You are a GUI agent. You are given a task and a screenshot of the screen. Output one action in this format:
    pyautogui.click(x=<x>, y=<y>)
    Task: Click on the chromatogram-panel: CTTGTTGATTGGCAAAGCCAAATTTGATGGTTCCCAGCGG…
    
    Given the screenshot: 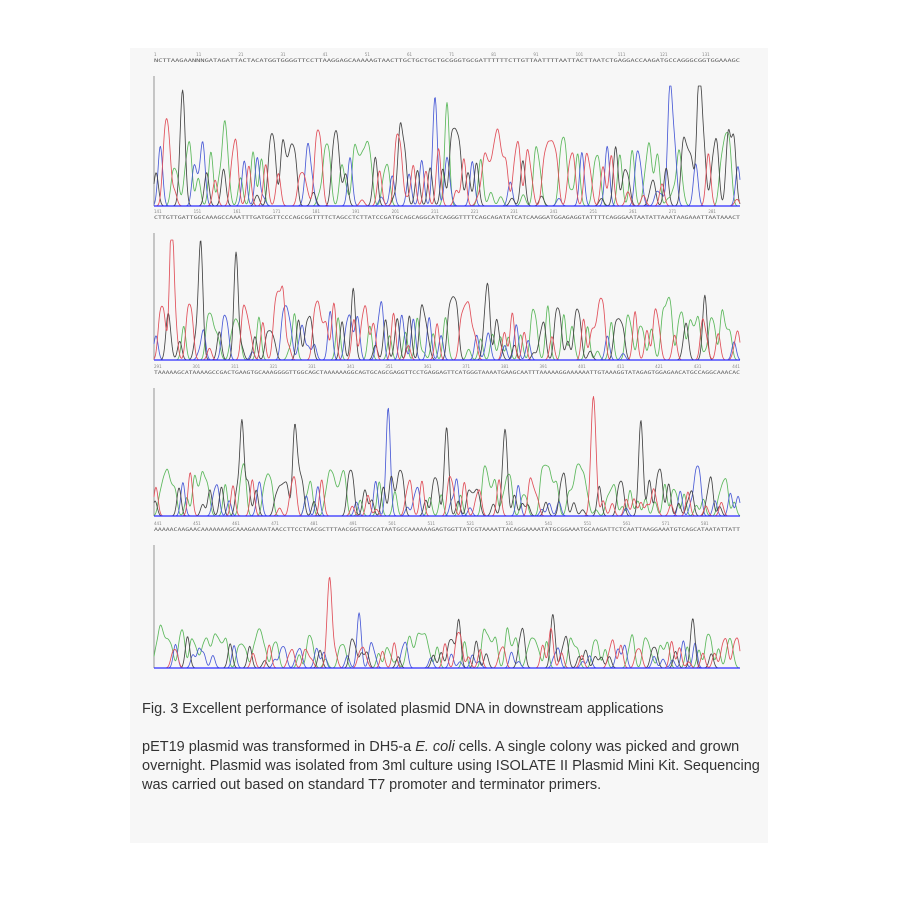 What is the action you would take?
    pyautogui.click(x=447, y=285)
    